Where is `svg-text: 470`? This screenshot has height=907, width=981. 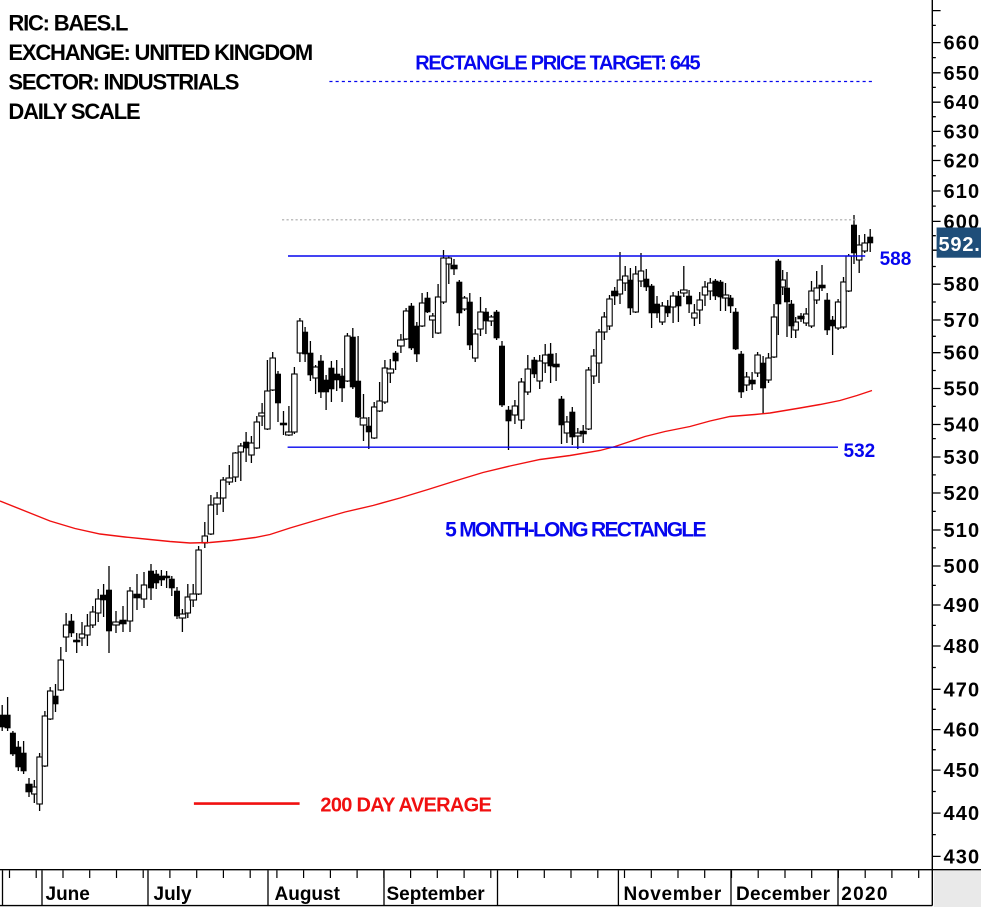 svg-text: 470 is located at coordinates (962, 690).